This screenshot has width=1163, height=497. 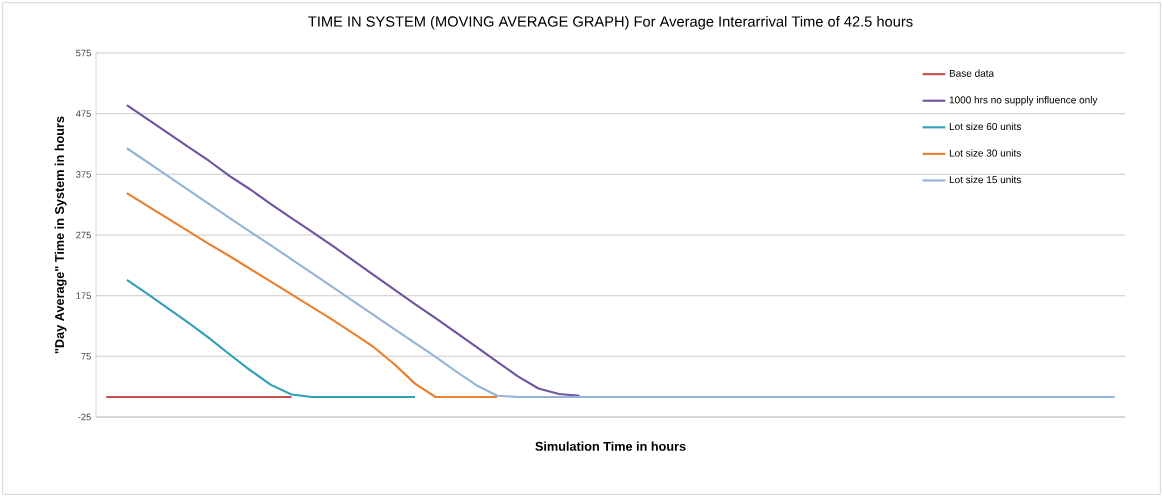 I want to click on y-tick-label: 75, so click(x=86, y=356).